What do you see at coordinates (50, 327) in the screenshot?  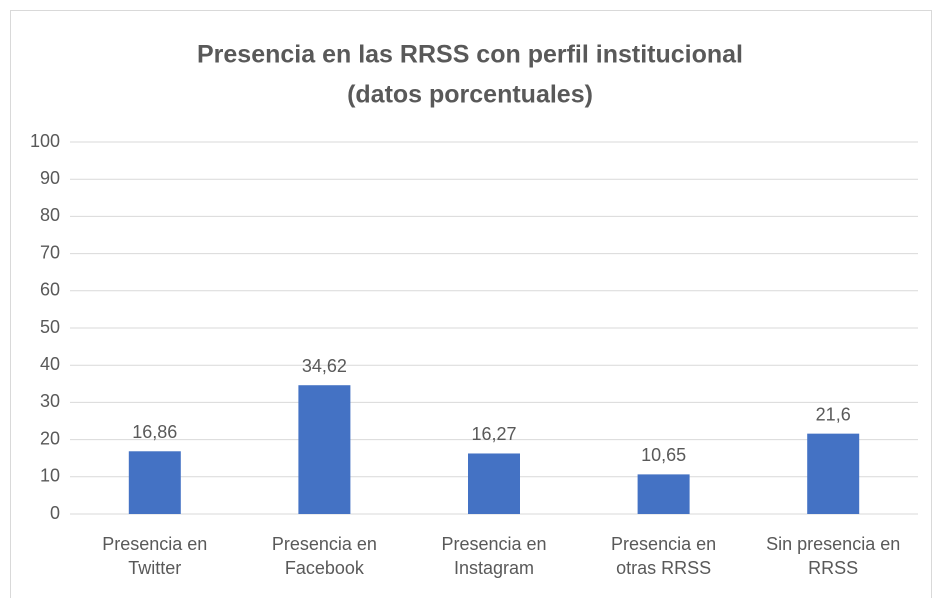 I see `y-tick-label: 50` at bounding box center [50, 327].